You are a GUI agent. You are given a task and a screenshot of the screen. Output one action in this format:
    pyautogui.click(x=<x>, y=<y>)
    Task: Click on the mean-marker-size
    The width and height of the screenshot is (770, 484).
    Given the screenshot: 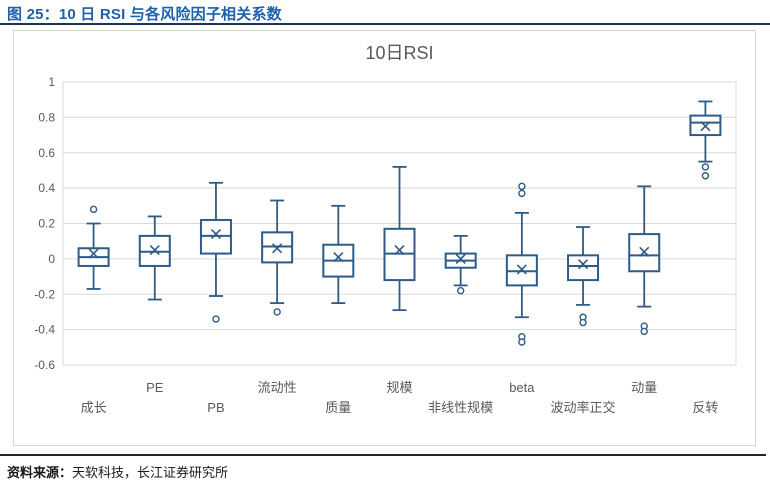 What is the action you would take?
    pyautogui.click(x=399, y=250)
    